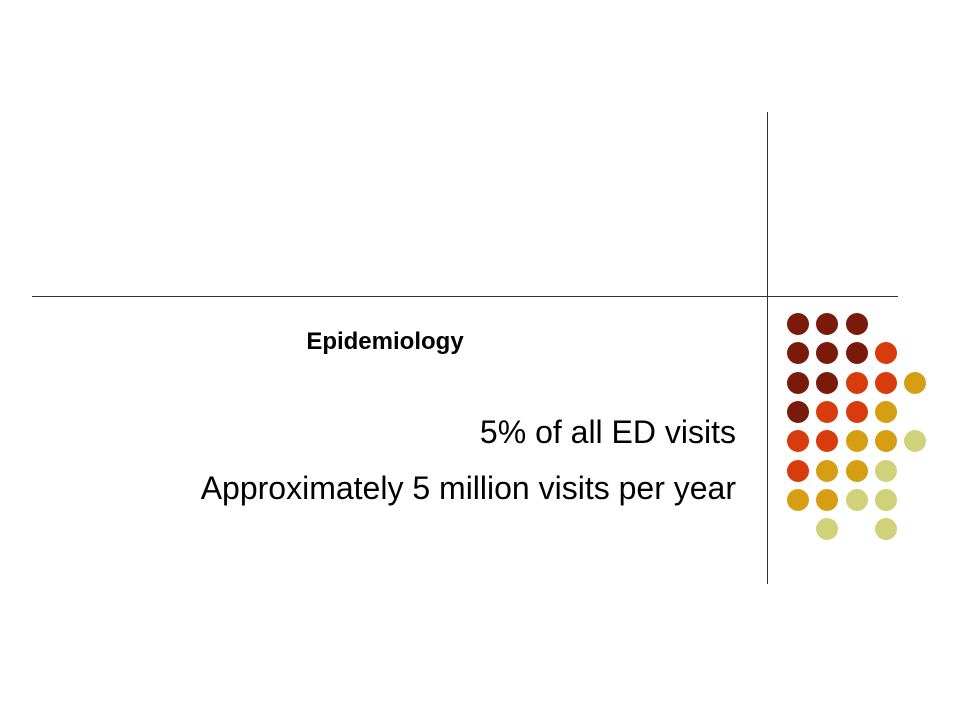 This screenshot has height=720, width=960. What do you see at coordinates (767, 348) in the screenshot?
I see `vertical-divider-line` at bounding box center [767, 348].